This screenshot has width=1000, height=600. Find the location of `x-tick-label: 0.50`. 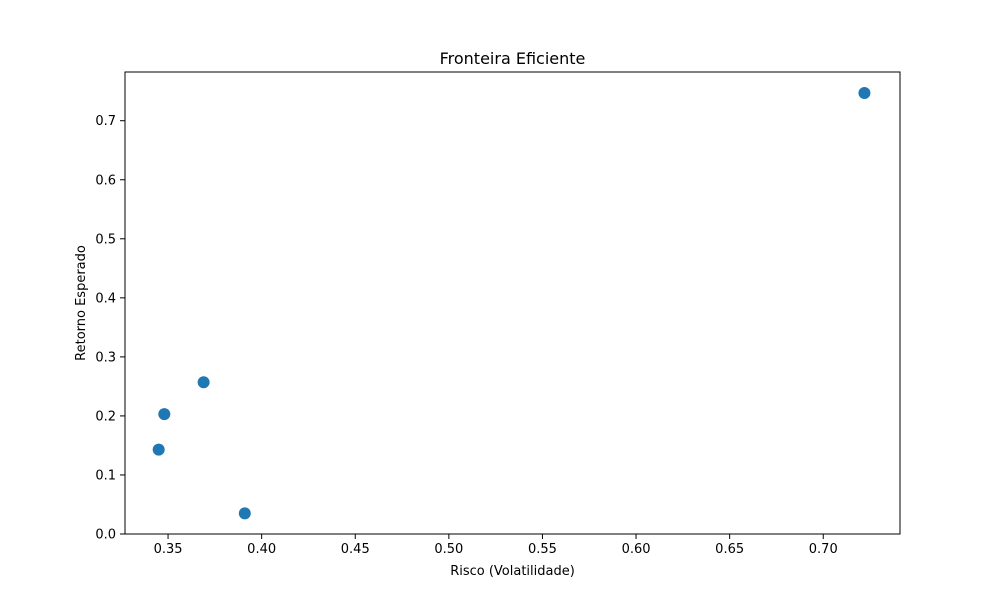

x-tick-label: 0.50 is located at coordinates (448, 549).